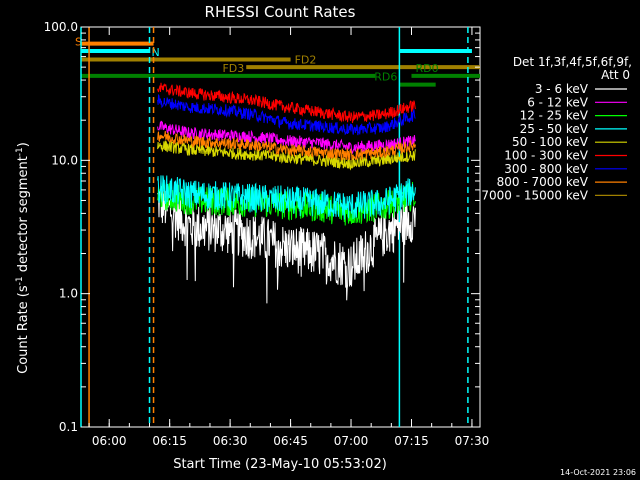 This screenshot has width=640, height=480. I want to click on legend-label-6: 300 - 800 keV, so click(546, 169).